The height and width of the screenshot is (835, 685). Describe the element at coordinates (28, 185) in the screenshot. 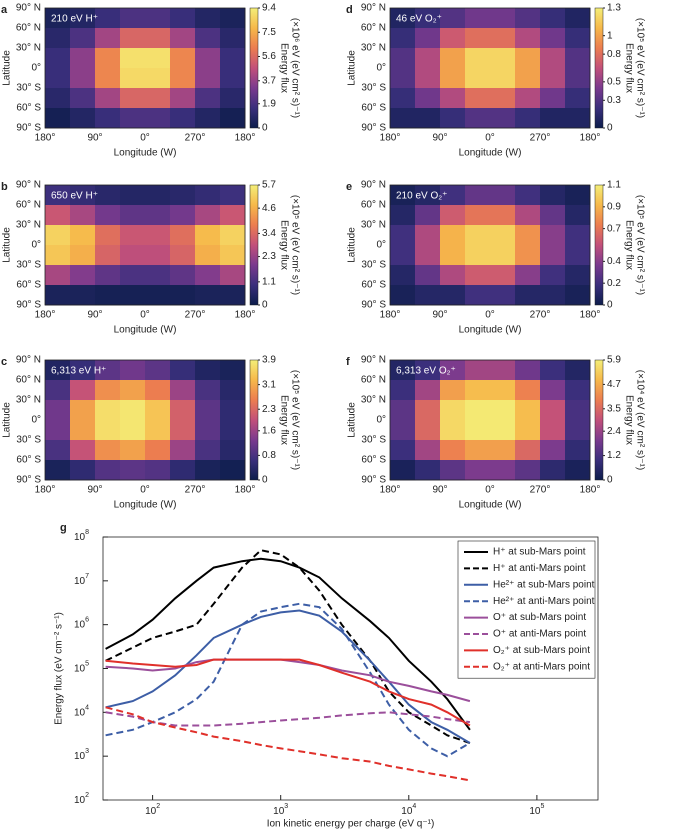

I see `y-tick-label: 90° N` at that location.